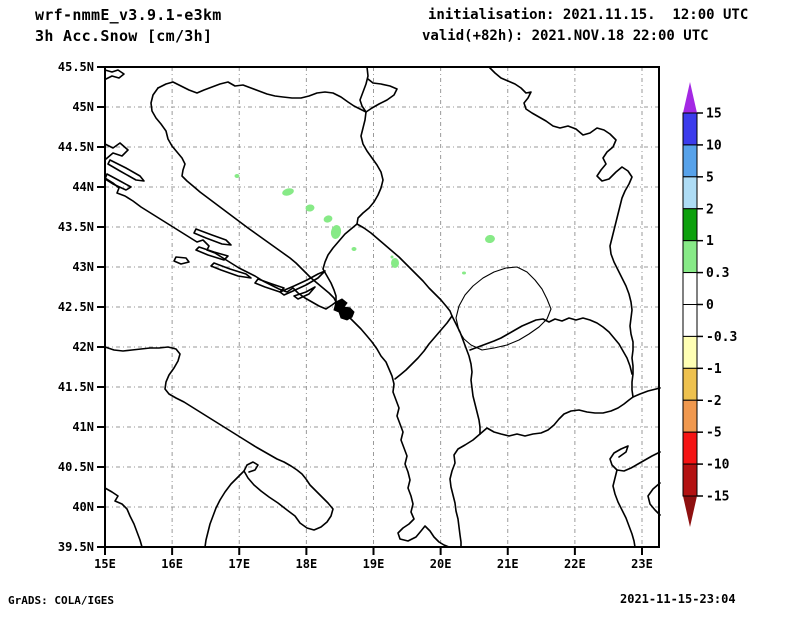 The height and width of the screenshot is (618, 800). I want to click on island-vis, so click(181, 260).